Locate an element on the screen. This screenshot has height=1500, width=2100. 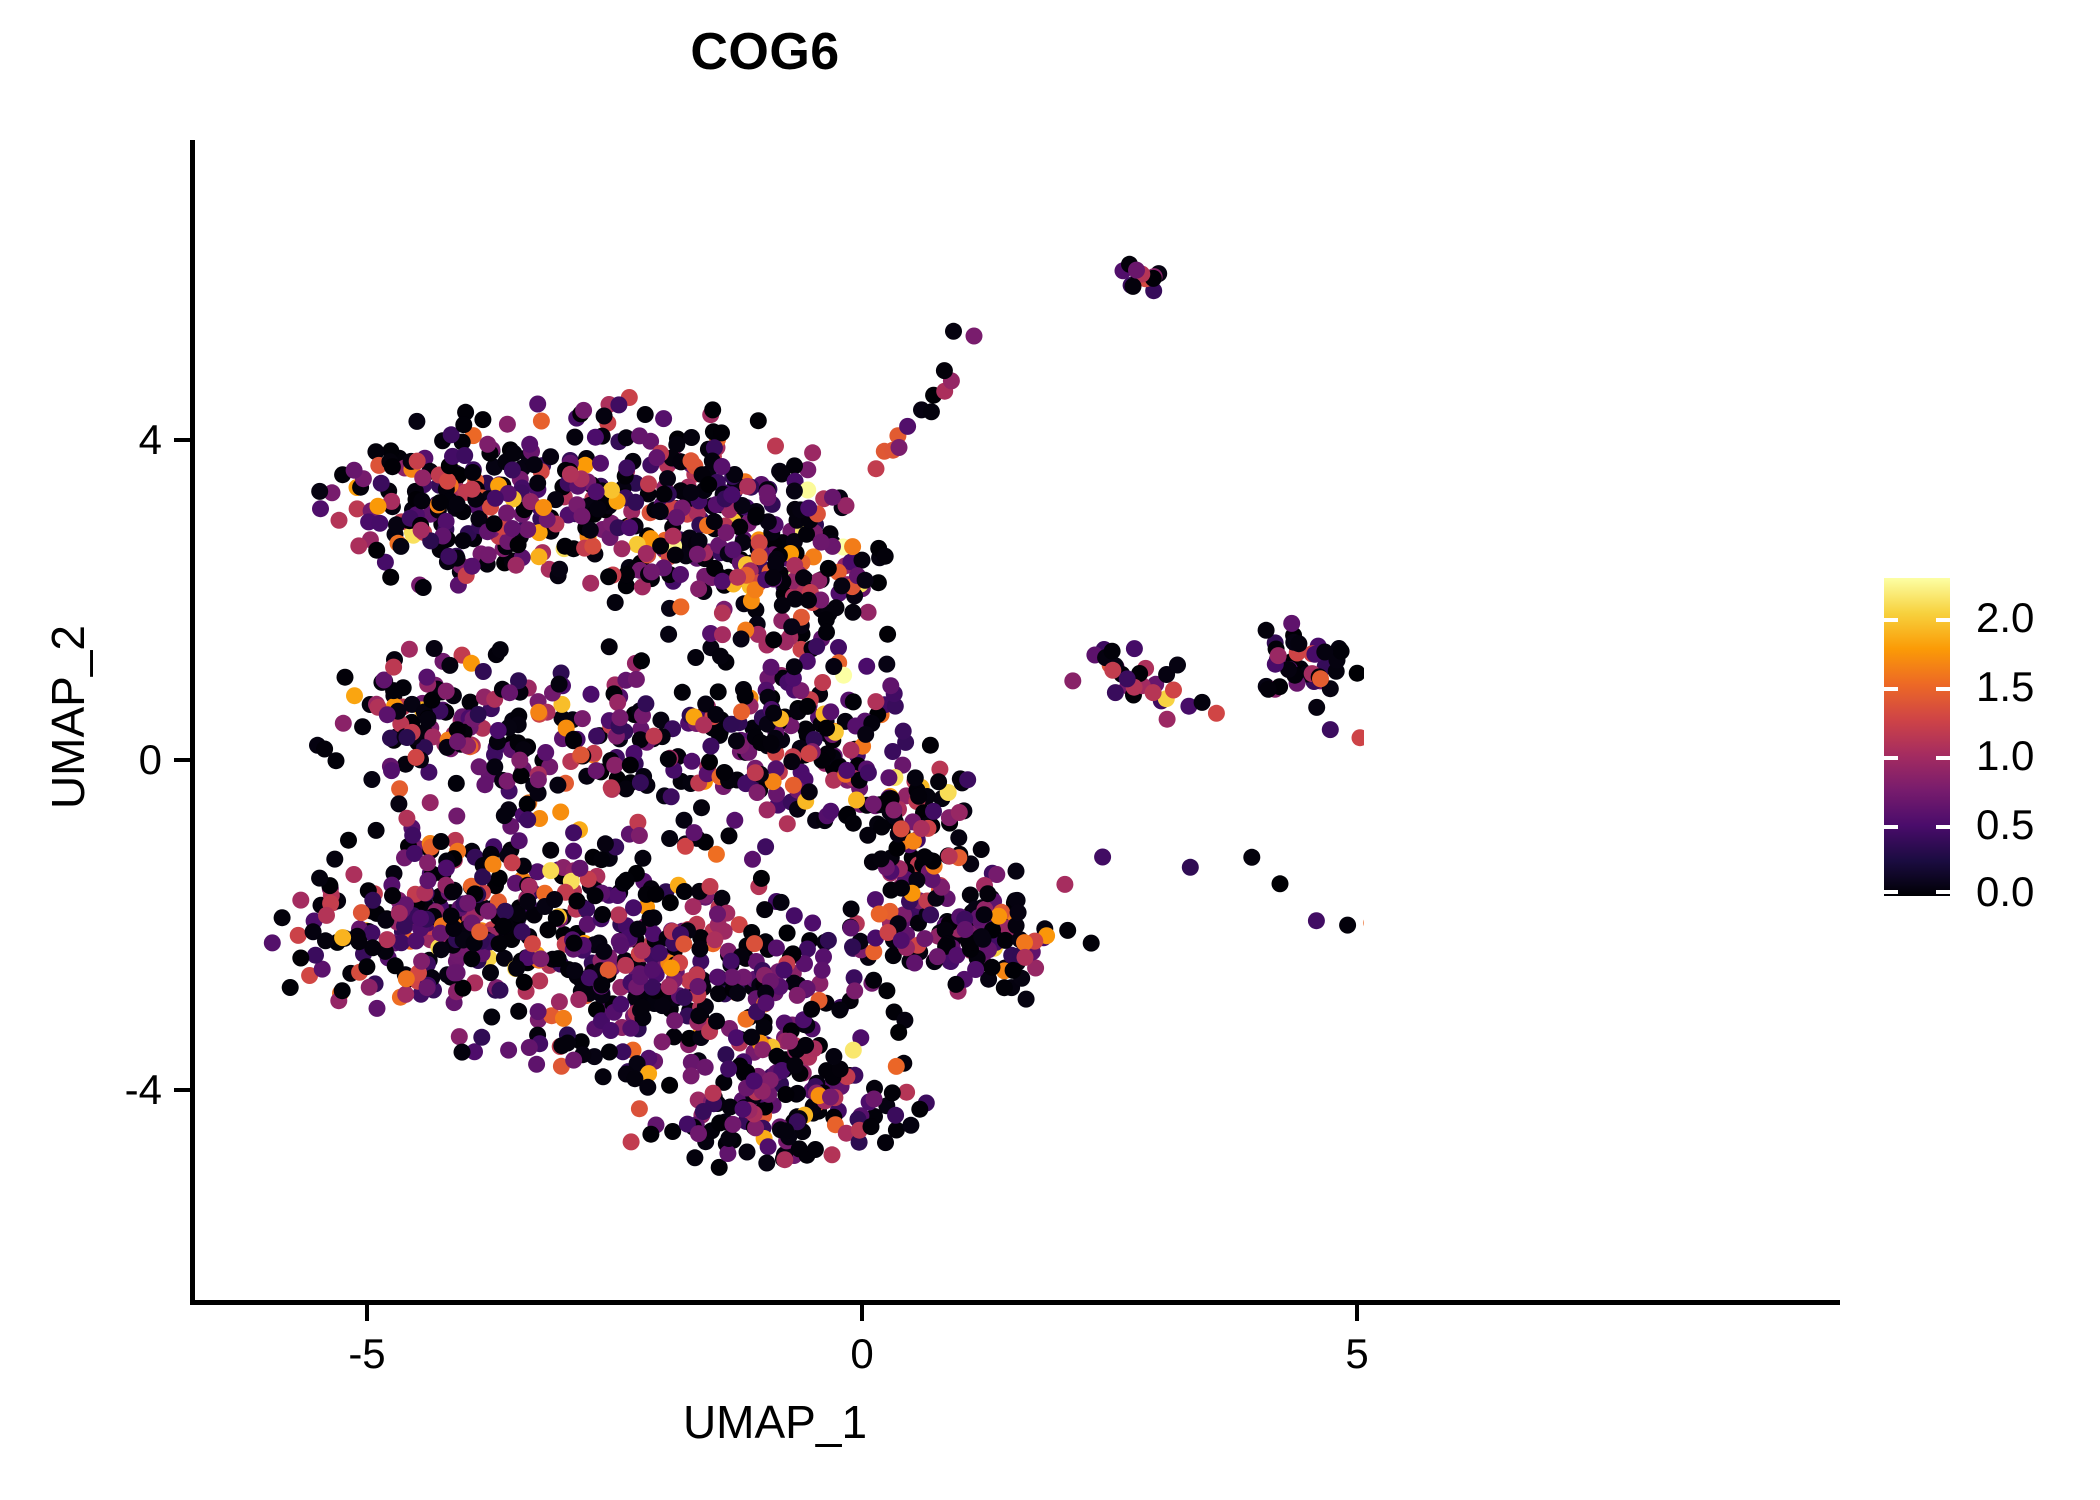
colorbar-tick-0p0-right is located at coordinates (1943, 892).